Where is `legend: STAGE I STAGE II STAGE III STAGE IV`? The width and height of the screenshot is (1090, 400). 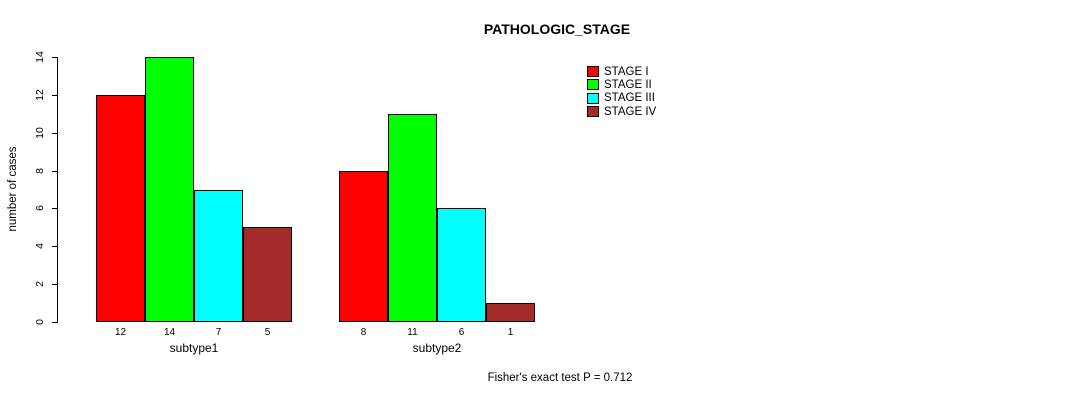
legend: STAGE I STAGE II STAGE III STAGE IV is located at coordinates (621, 91).